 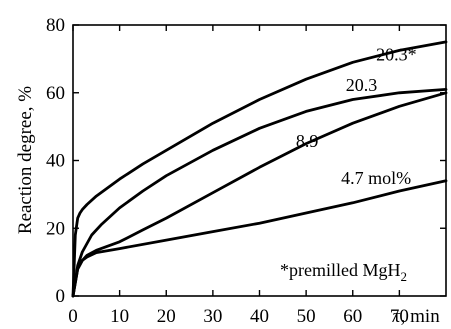 What do you see at coordinates (362, 85) in the screenshot?
I see `series-label: 20.3` at bounding box center [362, 85].